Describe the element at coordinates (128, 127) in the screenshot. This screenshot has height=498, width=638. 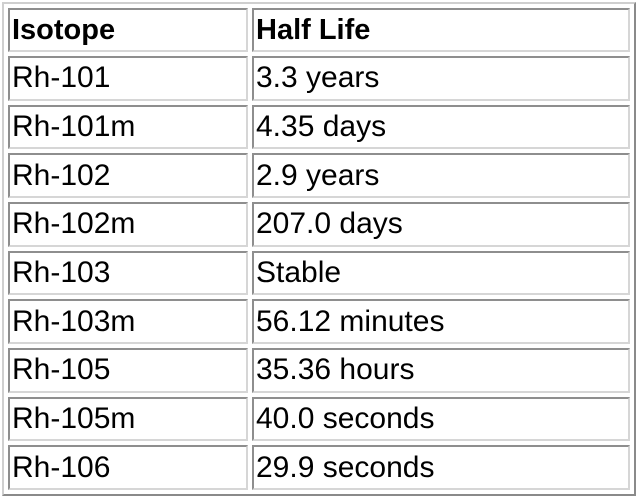
I see `isotope-cell: Rh-101m` at that location.